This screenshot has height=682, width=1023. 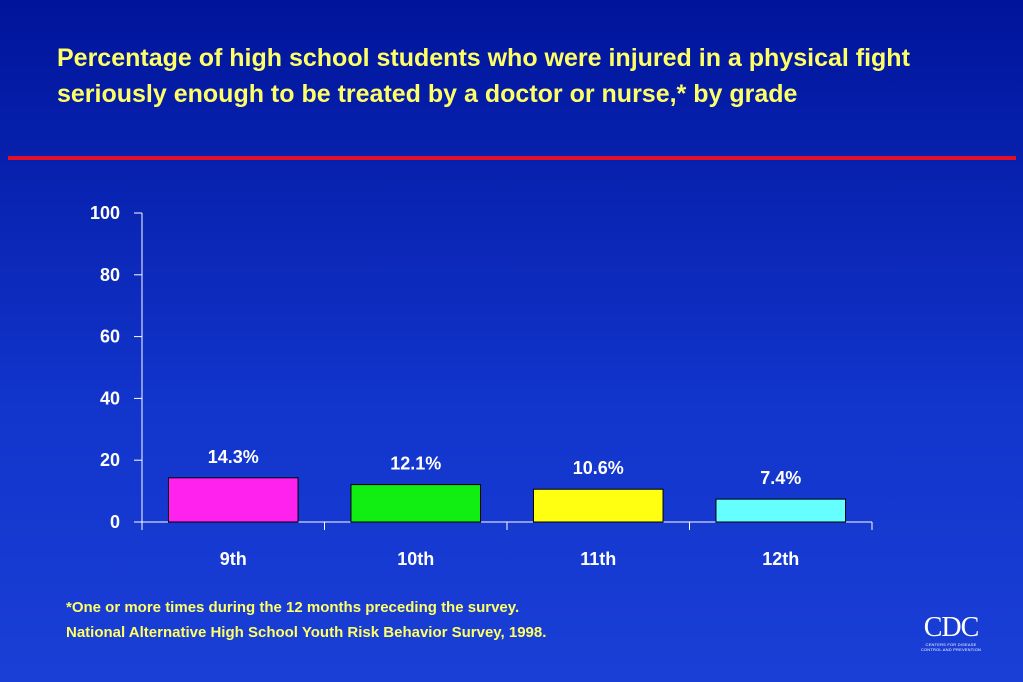 I want to click on bar-12th, so click(x=781, y=510).